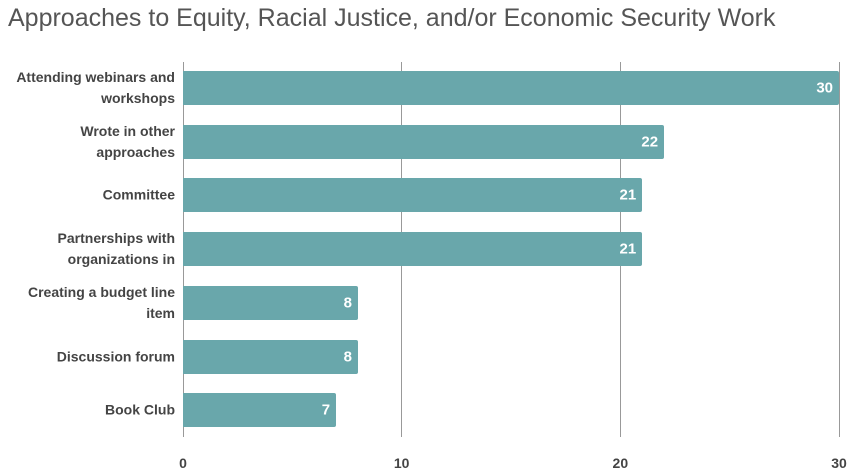 The image size is (854, 474). Describe the element at coordinates (824, 88) in the screenshot. I see `value-label: 30` at that location.